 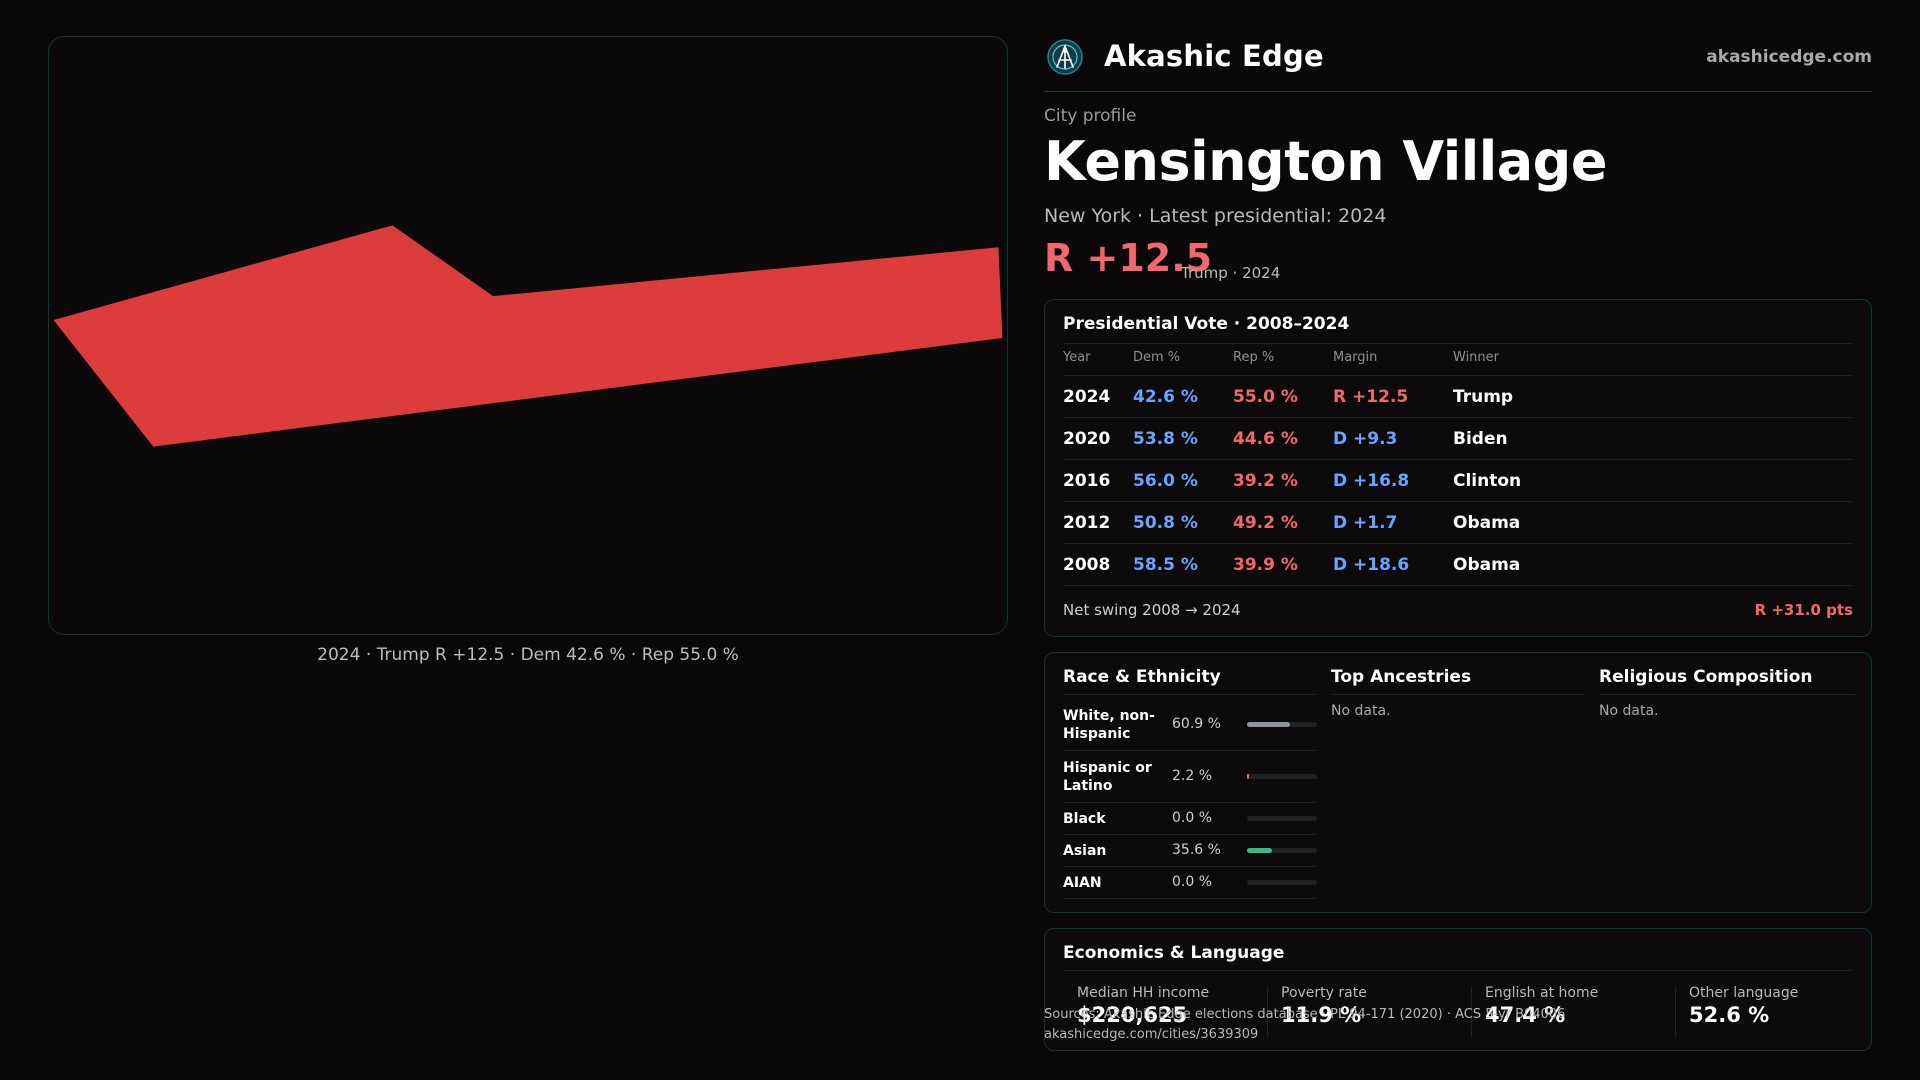 What do you see at coordinates (1321, 1015) in the screenshot?
I see `stat-value: 11.9 %` at bounding box center [1321, 1015].